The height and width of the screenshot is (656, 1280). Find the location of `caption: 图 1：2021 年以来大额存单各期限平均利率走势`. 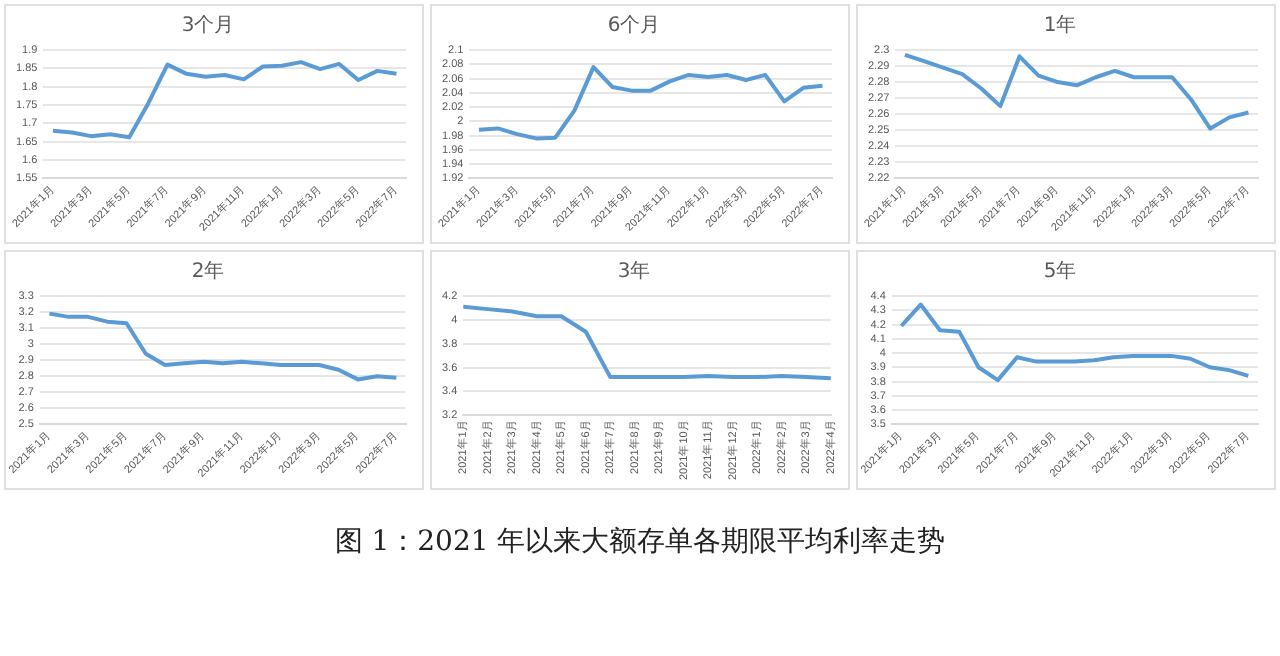

caption: 图 1：2021 年以来大额存单各期限平均利率走势 is located at coordinates (640, 542).